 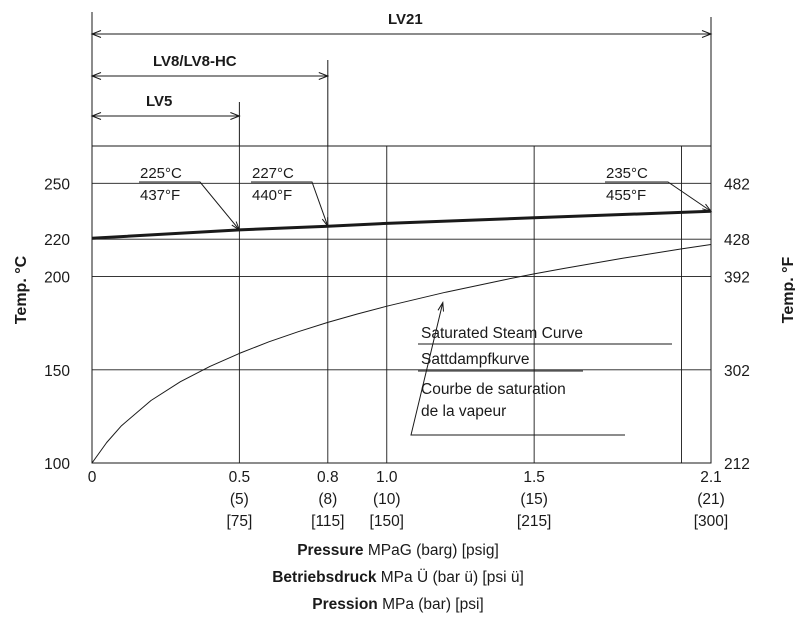 I want to click on x-tick-psi: [115], so click(x=327, y=521).